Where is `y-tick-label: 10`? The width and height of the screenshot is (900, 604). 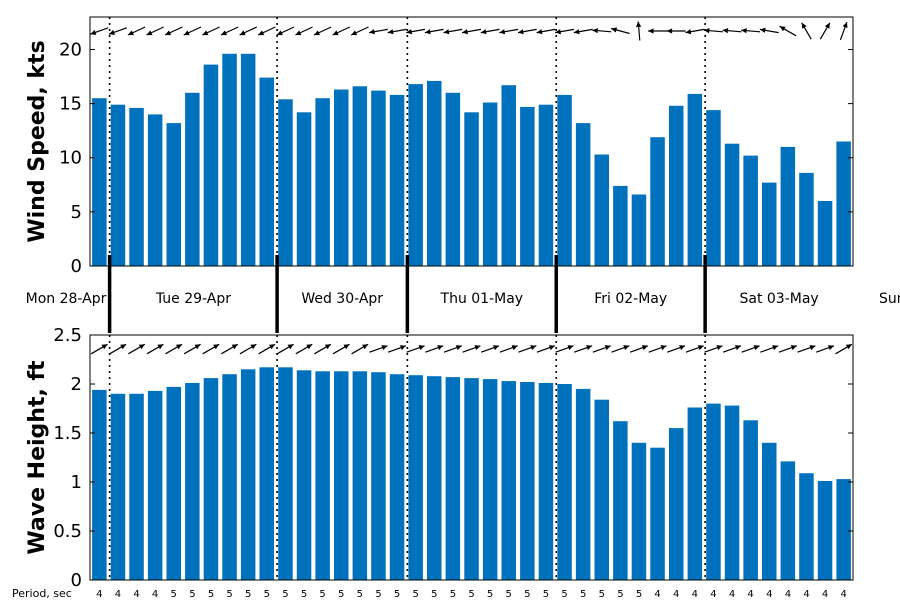 y-tick-label: 10 is located at coordinates (70, 158).